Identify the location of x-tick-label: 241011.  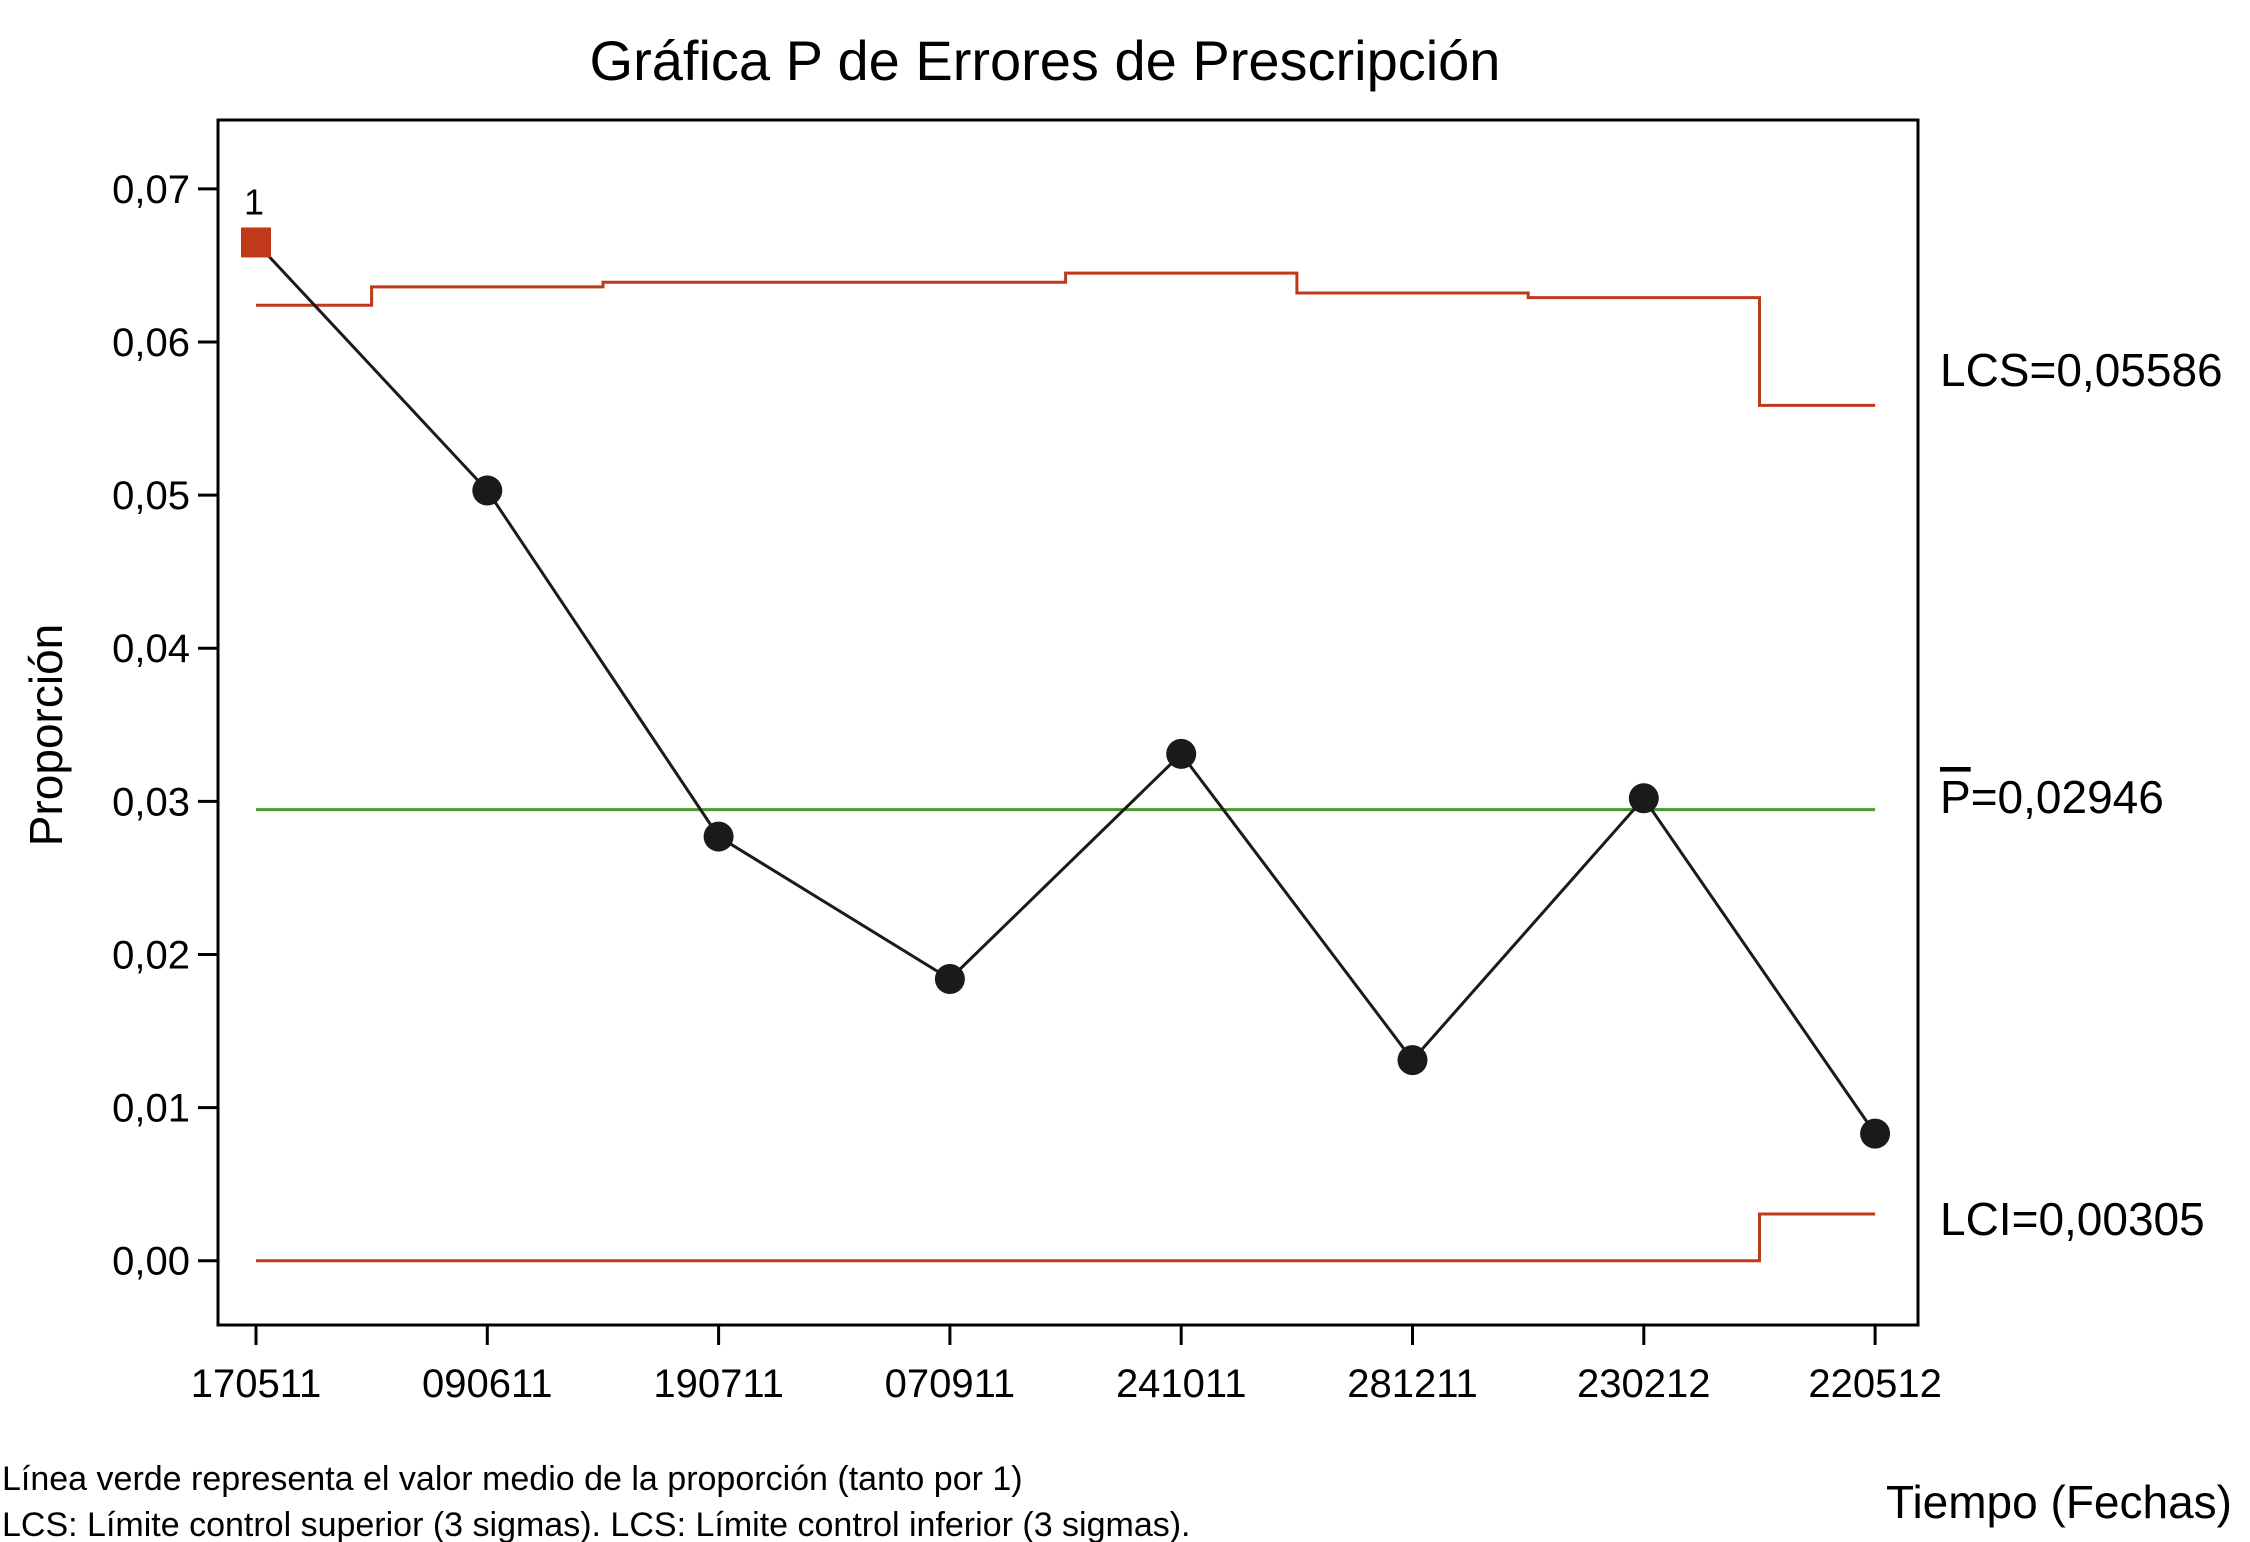
(1181, 1384).